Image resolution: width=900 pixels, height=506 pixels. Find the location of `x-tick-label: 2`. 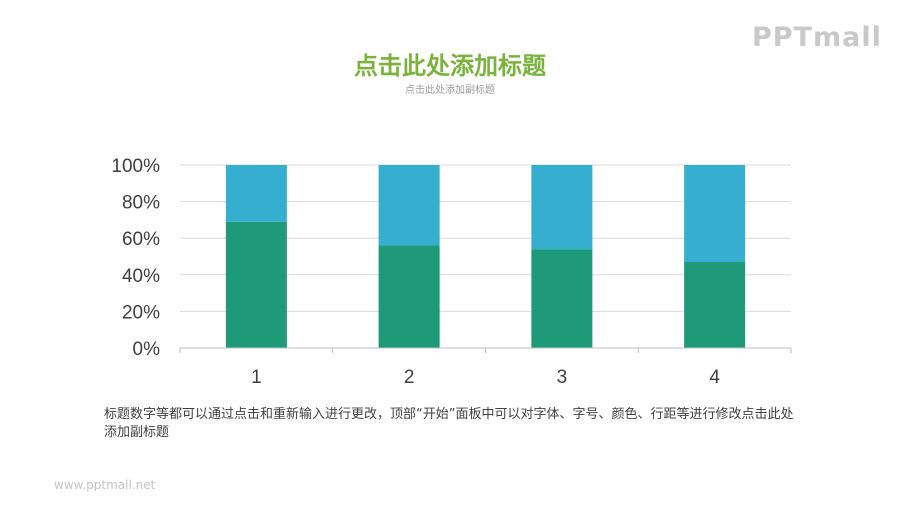

x-tick-label: 2 is located at coordinates (409, 377).